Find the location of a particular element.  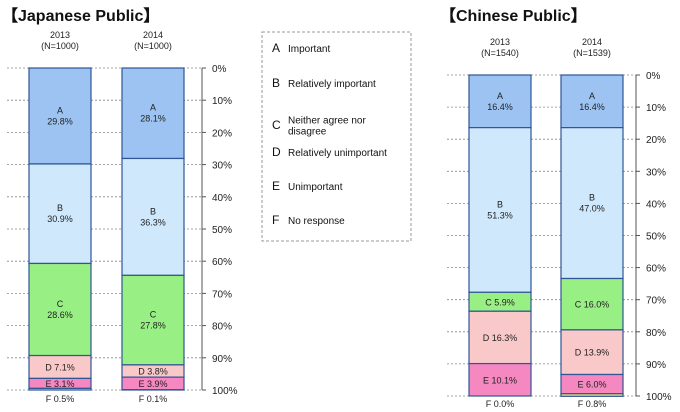

segment-label-a: A 29.8% is located at coordinates (60, 115).